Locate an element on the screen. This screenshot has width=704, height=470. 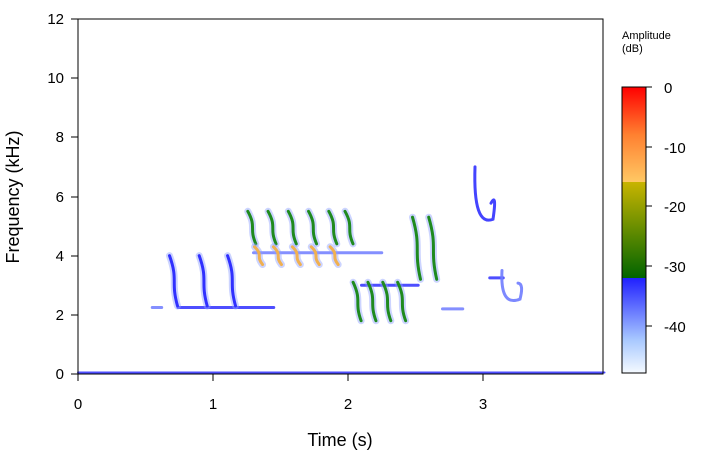
x-axis: 0 1 2 3 Time (s) is located at coordinates (280, 411).